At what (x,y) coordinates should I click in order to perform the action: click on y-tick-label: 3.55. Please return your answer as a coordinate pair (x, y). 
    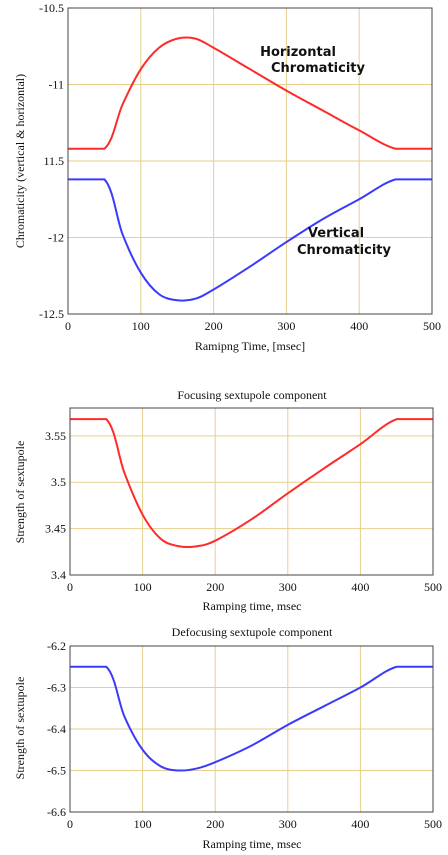
    Looking at the image, I should click on (55, 436).